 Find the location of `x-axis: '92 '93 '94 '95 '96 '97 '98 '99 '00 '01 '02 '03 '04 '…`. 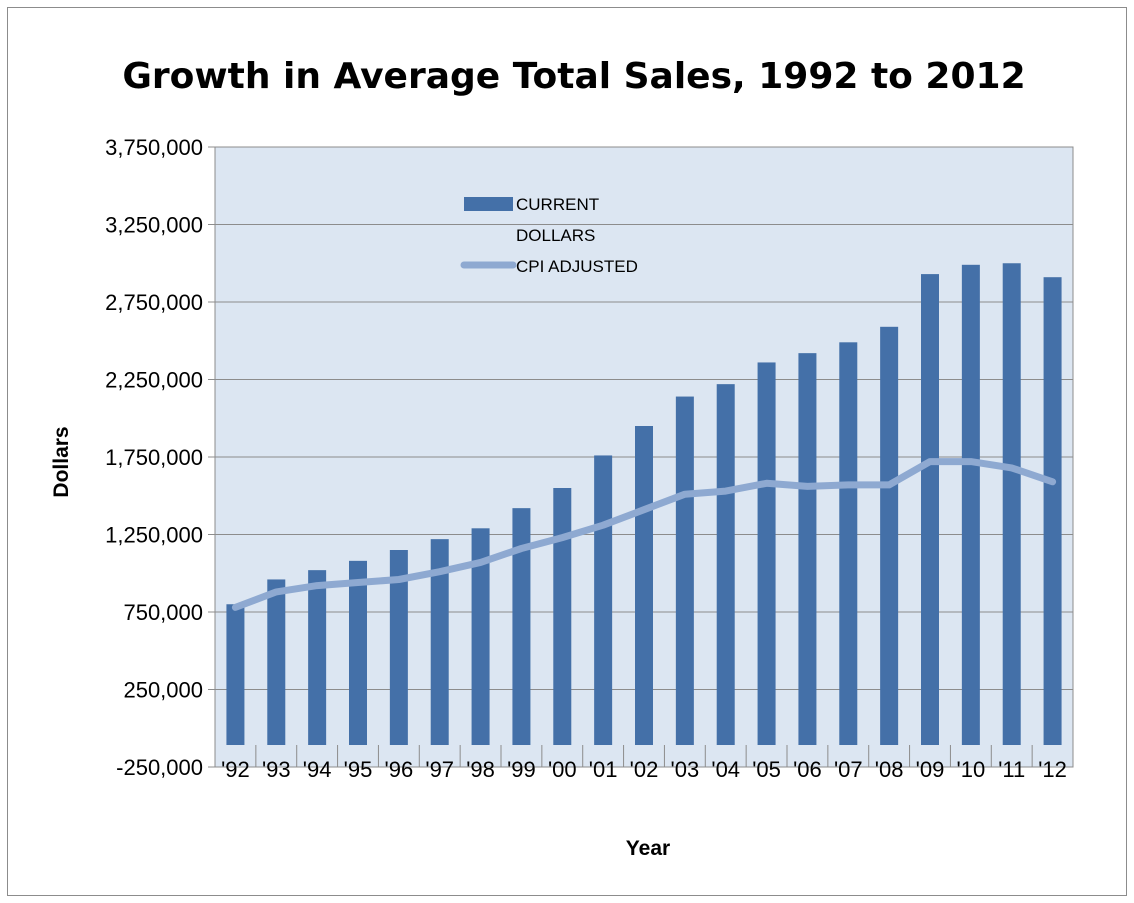

x-axis: '92 '93 '94 '95 '96 '97 '98 '99 '00 '01 '02 '03 '04 '… is located at coordinates (644, 769).